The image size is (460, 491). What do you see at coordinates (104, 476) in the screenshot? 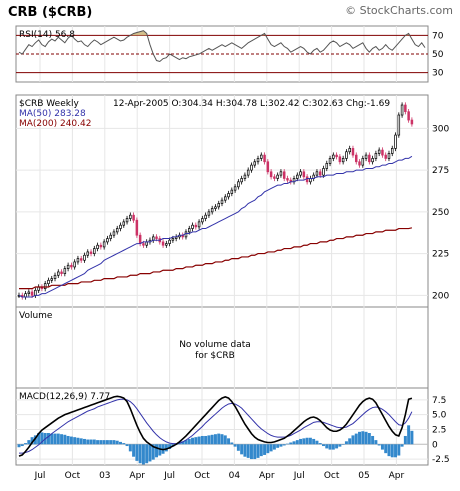
I see `x-tick-label: 03` at bounding box center [104, 476].